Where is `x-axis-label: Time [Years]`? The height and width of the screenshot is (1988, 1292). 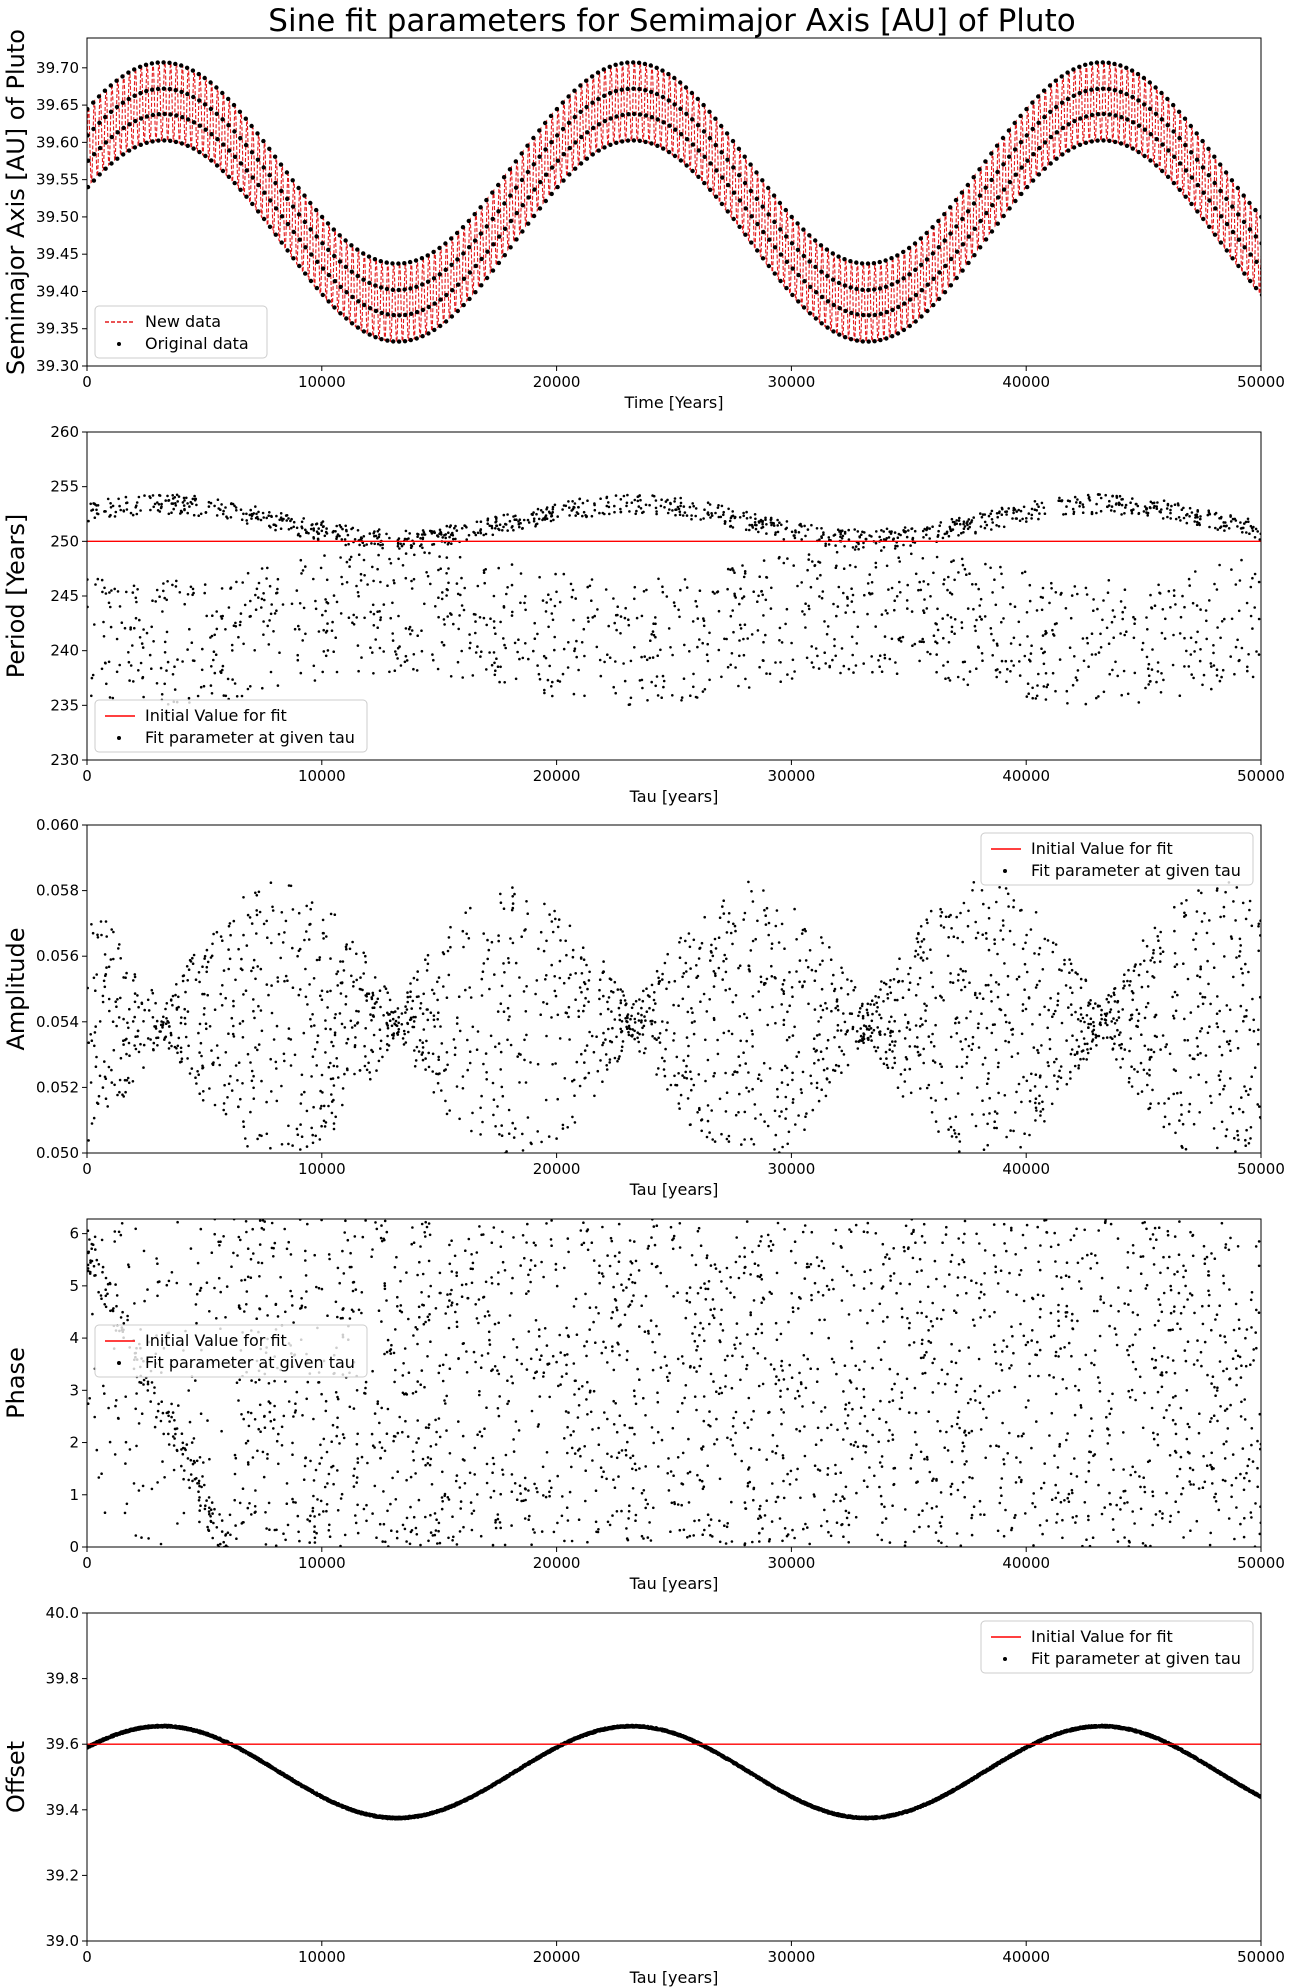
x-axis-label: Time [Years] is located at coordinates (674, 402).